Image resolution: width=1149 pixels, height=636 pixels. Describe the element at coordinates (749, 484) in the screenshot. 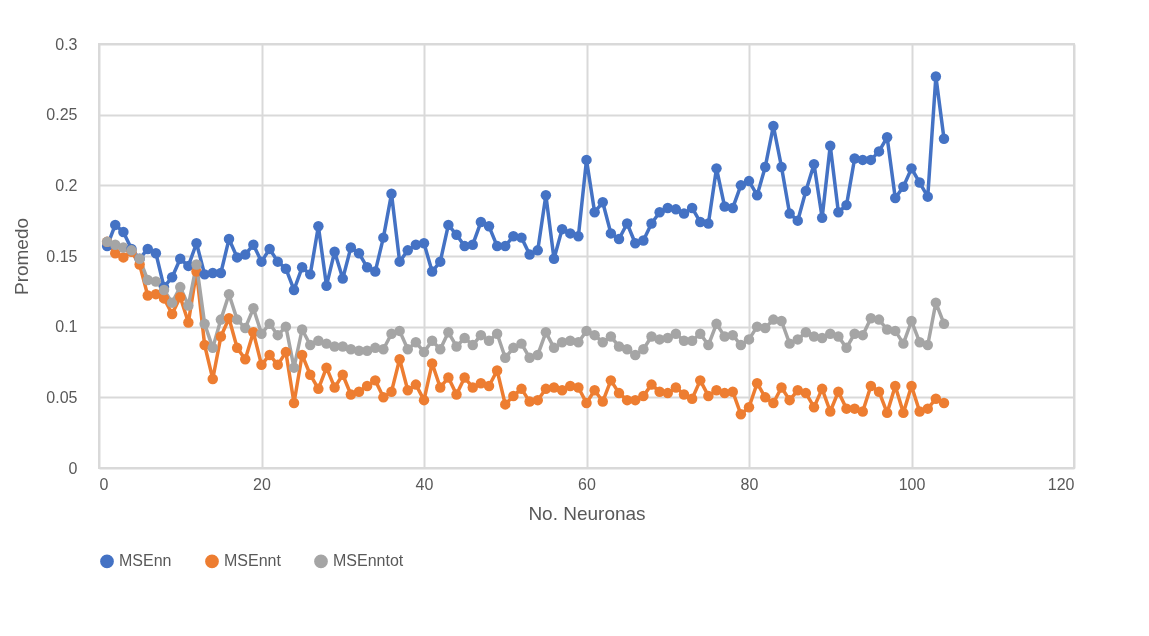

I see `x-tick-label: 80` at that location.